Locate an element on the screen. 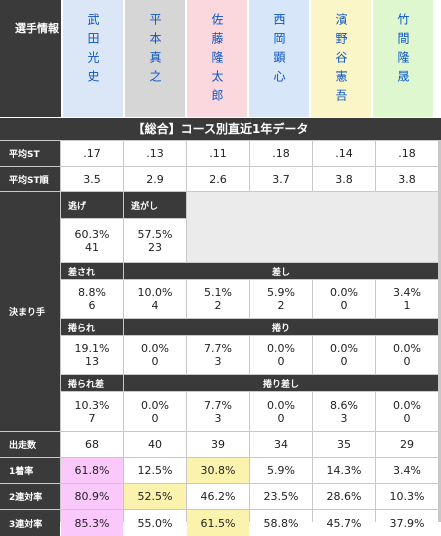 This screenshot has height=536, width=441. count-value: 13 is located at coordinates (92, 361).